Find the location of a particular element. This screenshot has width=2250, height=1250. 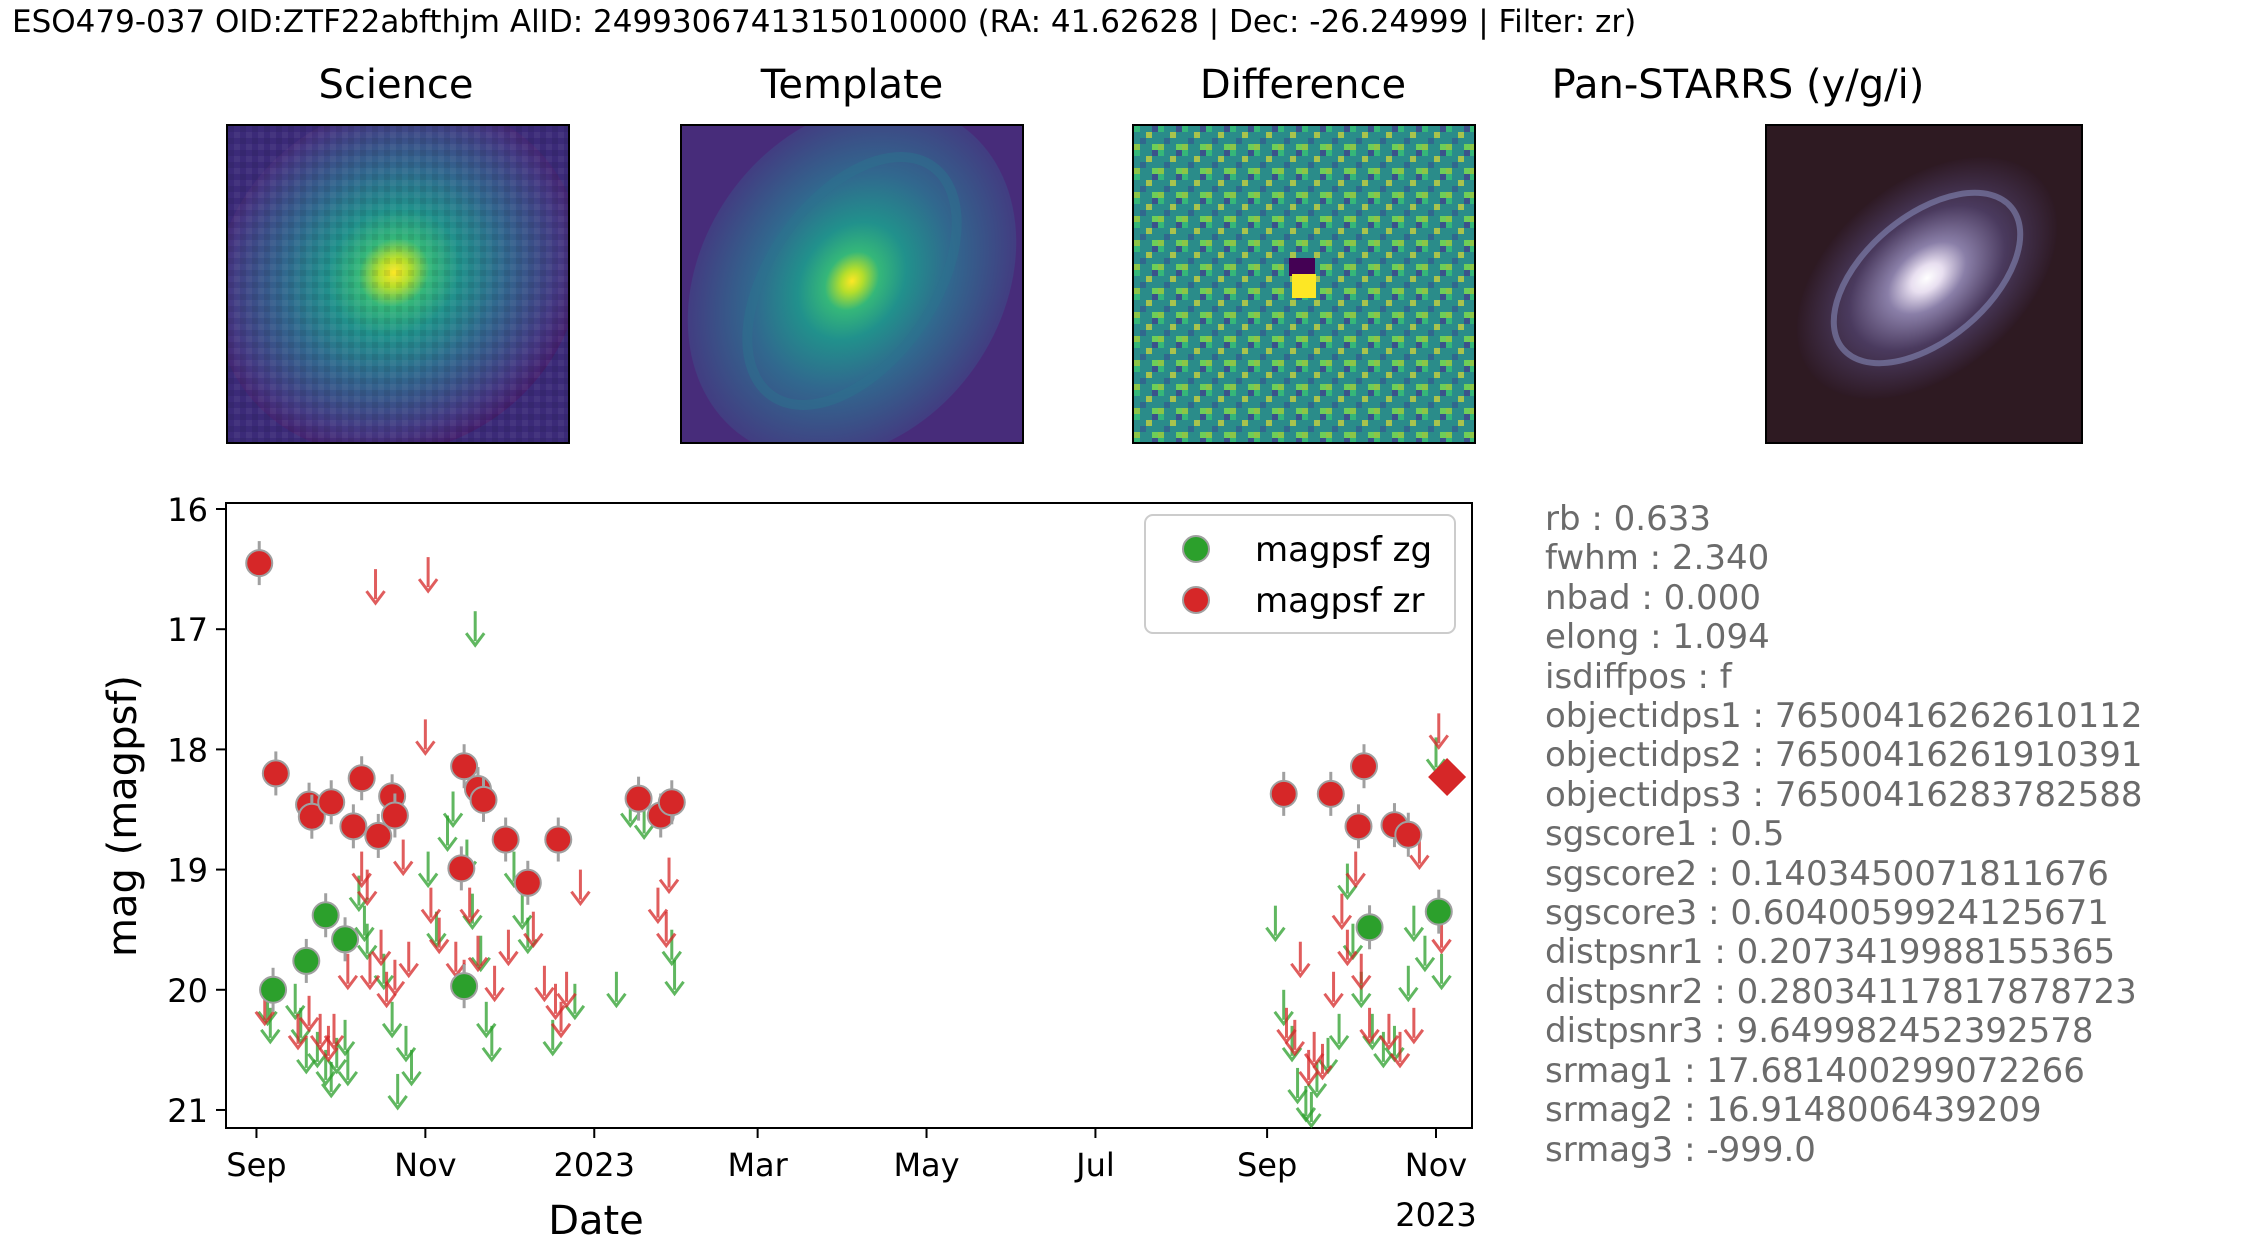

y-axis-label: mag (magpsf) is located at coordinates (123, 816).